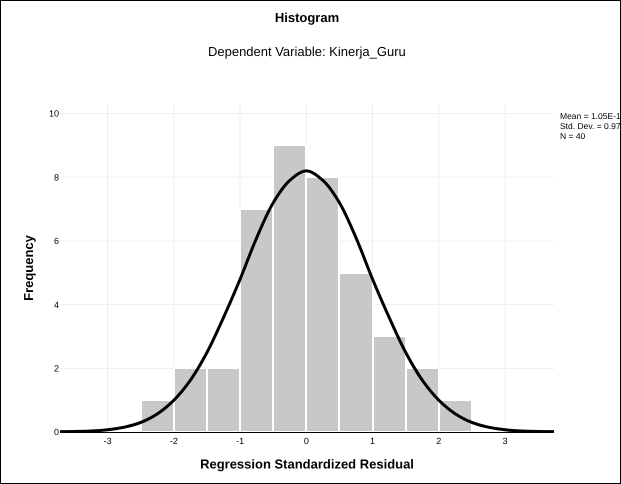 The width and height of the screenshot is (621, 484). Describe the element at coordinates (56, 305) in the screenshot. I see `y-tick-label: 4` at that location.